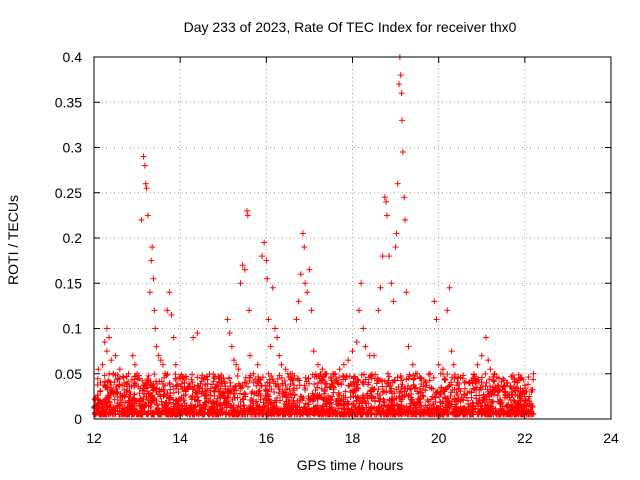  What do you see at coordinates (94, 438) in the screenshot?
I see `x-tick-label: 12` at bounding box center [94, 438].